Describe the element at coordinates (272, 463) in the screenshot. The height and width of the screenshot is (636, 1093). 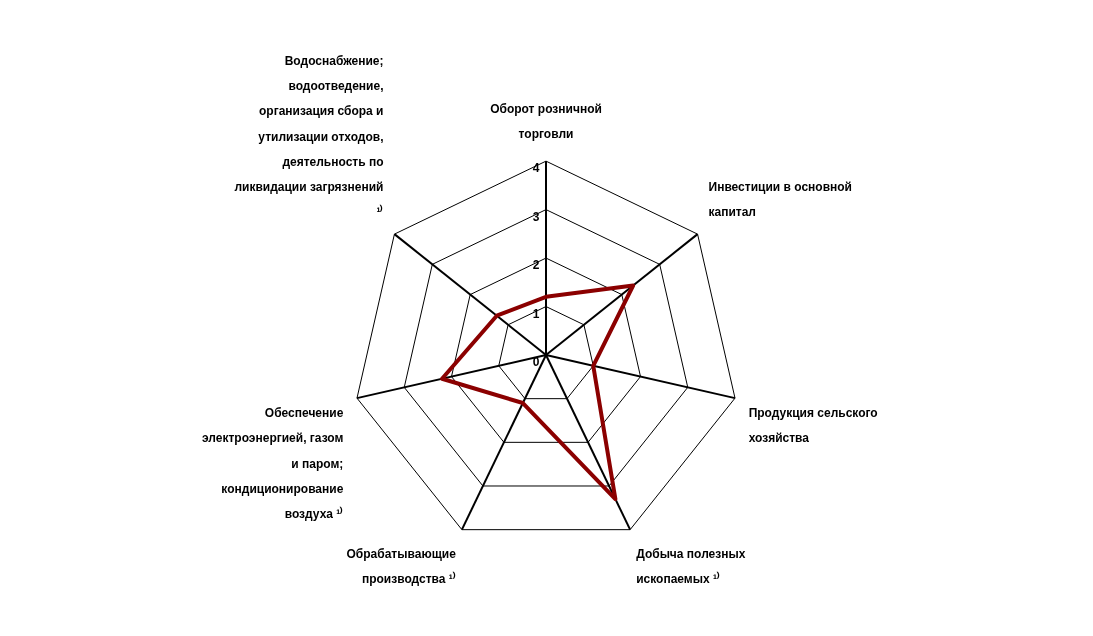
I see `spoke-label: Обеспечение электроэнергией, газом и паром; кондиционирование воздуха ¹⁾` at that location.